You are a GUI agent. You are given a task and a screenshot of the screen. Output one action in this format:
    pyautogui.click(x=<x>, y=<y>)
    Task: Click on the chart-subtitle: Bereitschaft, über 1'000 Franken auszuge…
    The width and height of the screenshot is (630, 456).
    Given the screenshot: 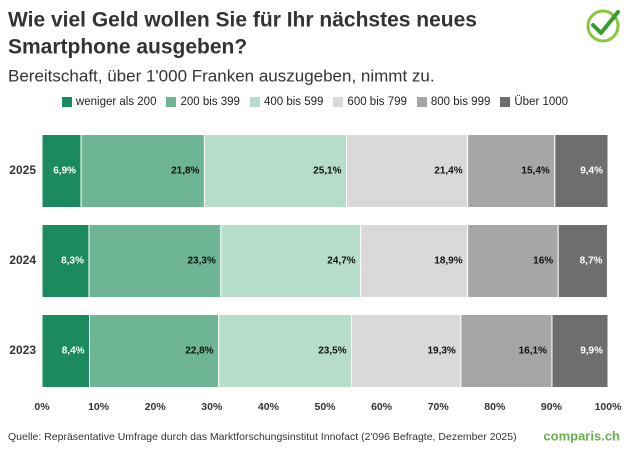 What is the action you would take?
    pyautogui.click(x=221, y=75)
    